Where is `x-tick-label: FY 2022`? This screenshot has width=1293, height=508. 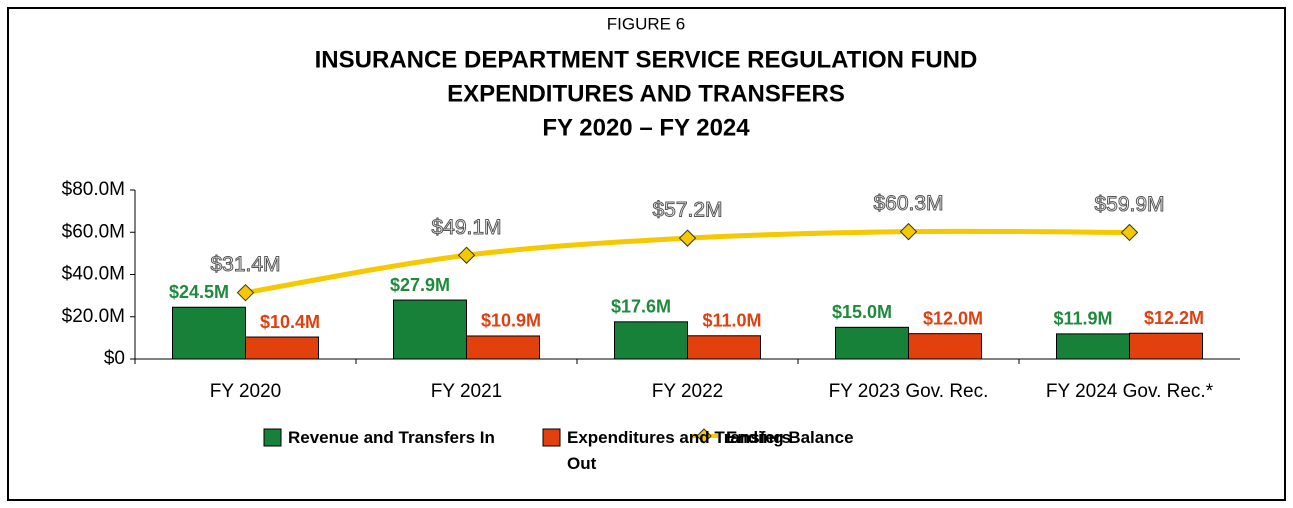
x-tick-label: FY 2022 is located at coordinates (687, 391).